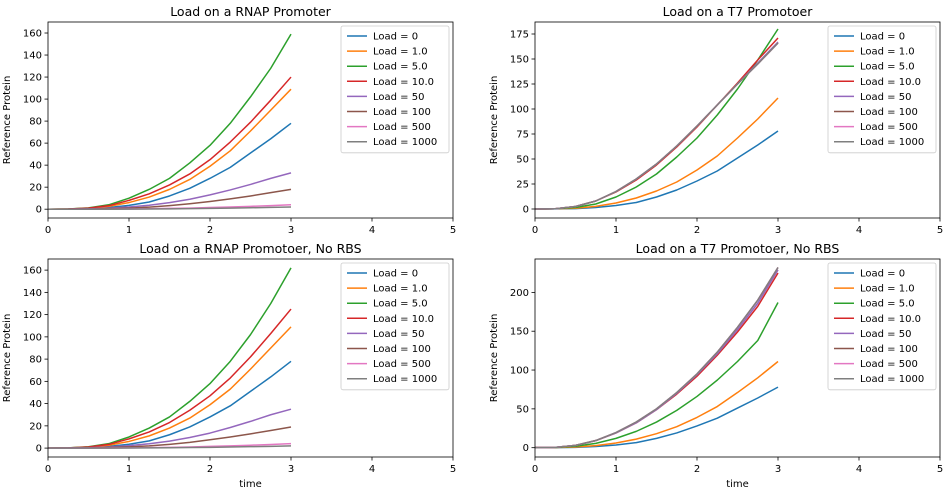 The width and height of the screenshot is (950, 496). I want to click on y-tick-label: 100, so click(32, 100).